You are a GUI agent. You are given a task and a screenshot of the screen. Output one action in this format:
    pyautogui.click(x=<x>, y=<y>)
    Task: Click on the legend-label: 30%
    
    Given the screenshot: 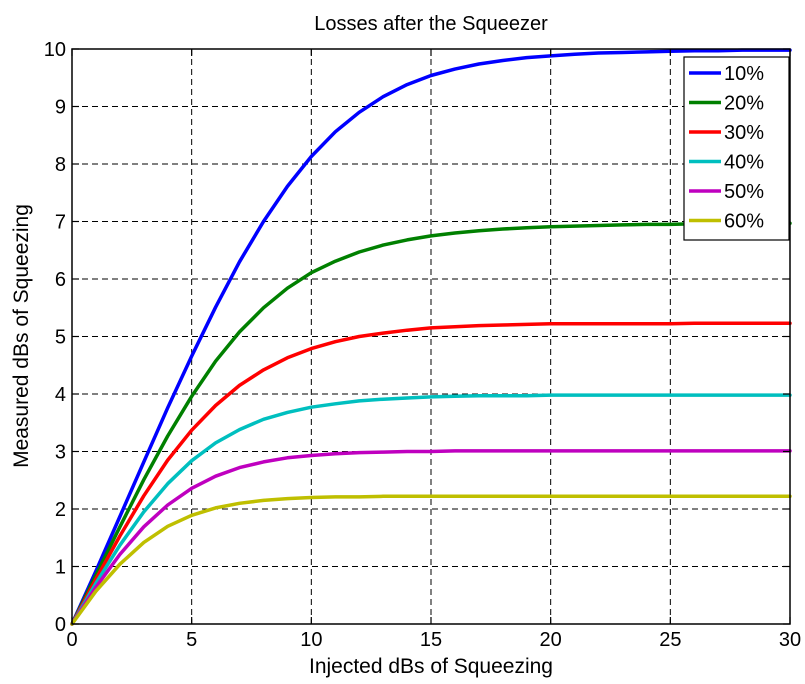 What is the action you would take?
    pyautogui.click(x=744, y=133)
    